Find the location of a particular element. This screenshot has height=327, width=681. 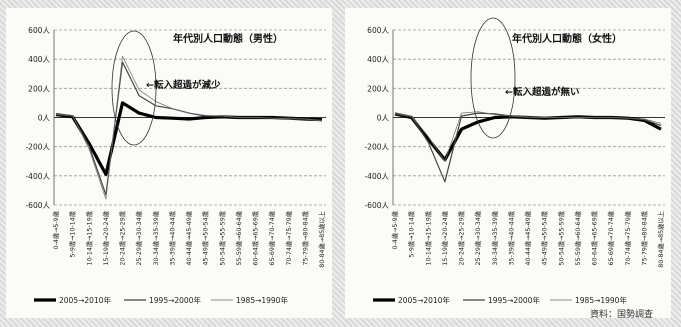

source-note: 資料：国勢調査 is located at coordinates (621, 315).